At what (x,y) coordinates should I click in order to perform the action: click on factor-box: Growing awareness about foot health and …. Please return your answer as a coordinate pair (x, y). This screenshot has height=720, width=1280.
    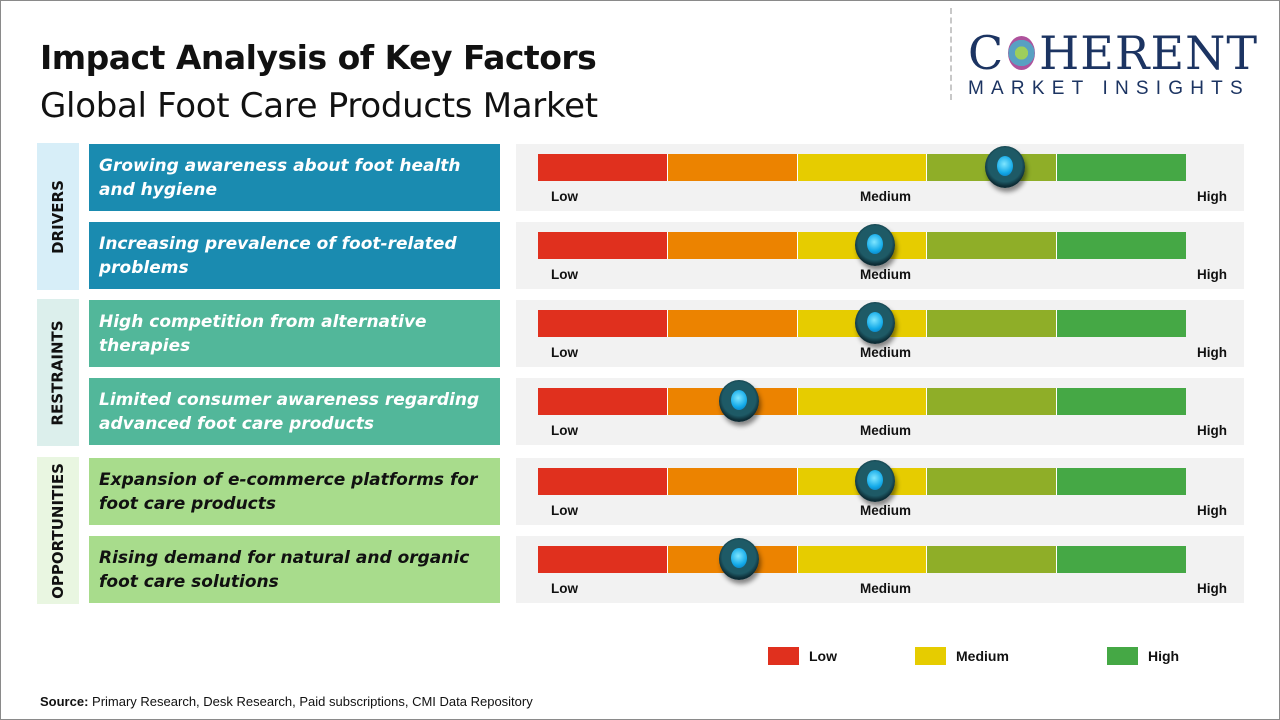
    Looking at the image, I should click on (294, 177).